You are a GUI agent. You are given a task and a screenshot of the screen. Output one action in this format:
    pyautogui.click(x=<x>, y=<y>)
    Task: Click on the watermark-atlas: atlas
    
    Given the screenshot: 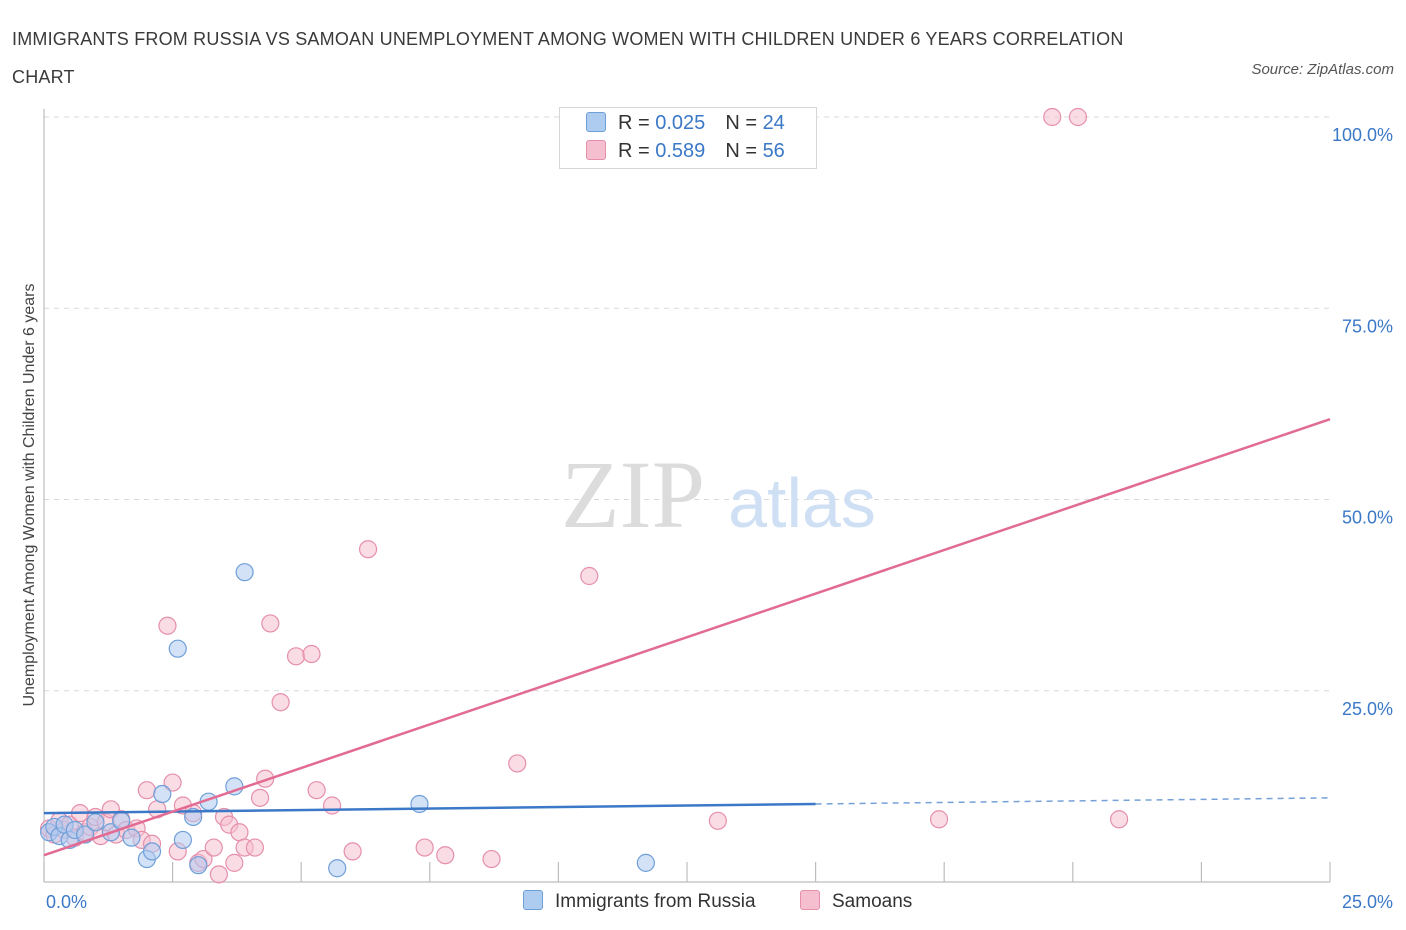 What is the action you would take?
    pyautogui.click(x=802, y=503)
    